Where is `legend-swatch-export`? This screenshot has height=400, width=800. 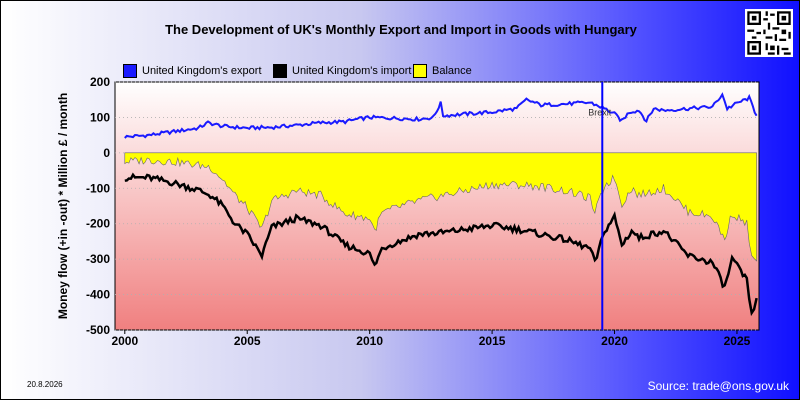 legend-swatch-export is located at coordinates (130, 71).